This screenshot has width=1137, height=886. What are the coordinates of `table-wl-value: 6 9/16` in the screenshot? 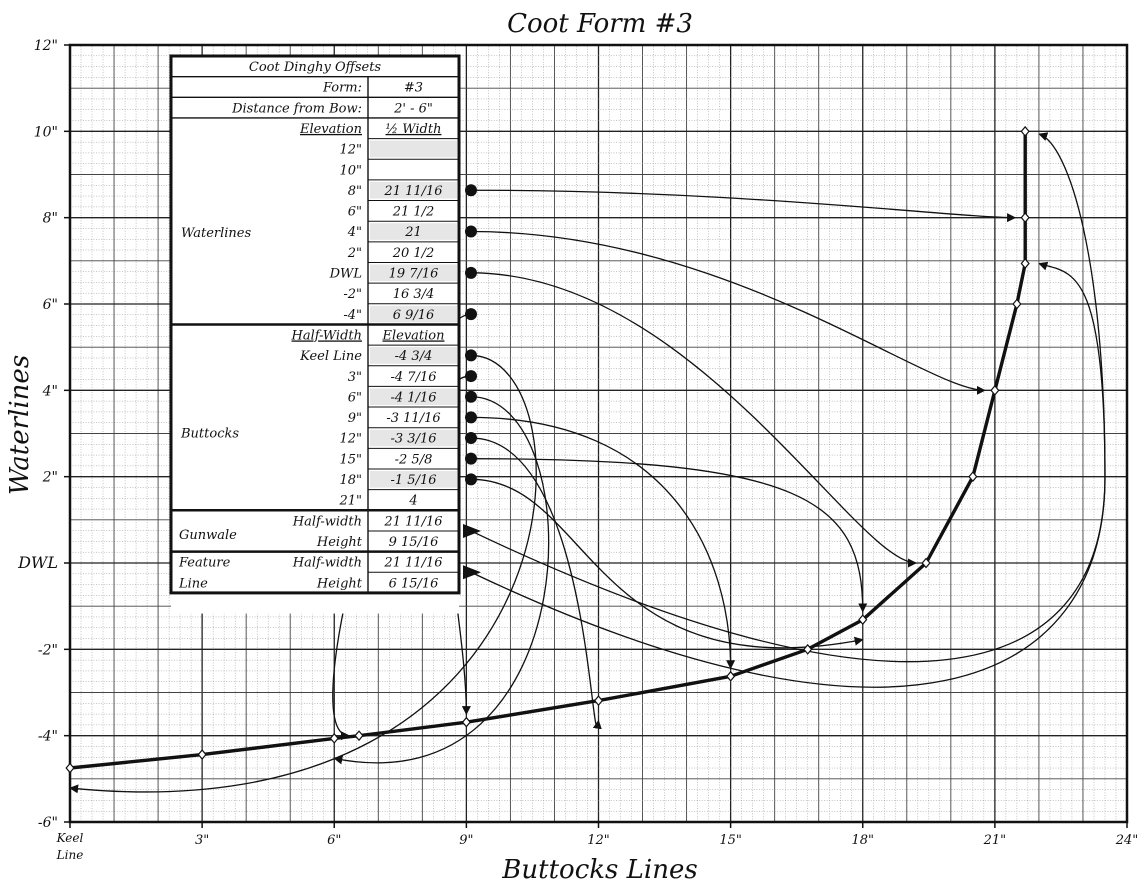 It's located at (414, 315).